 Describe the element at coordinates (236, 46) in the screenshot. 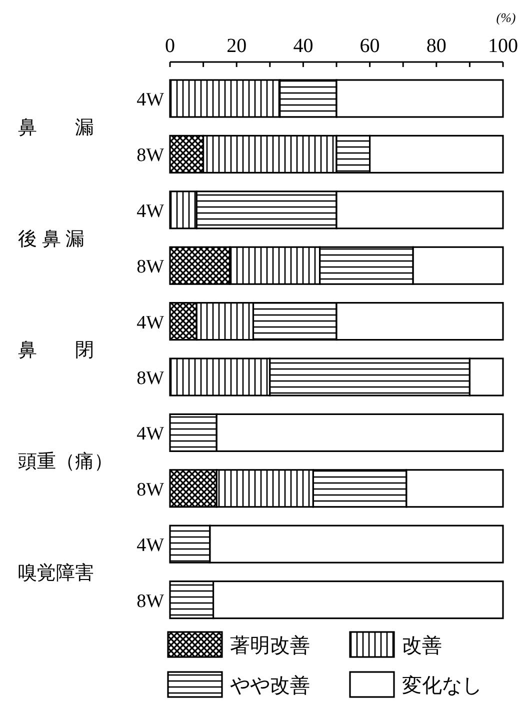

I see `x-tick-label: 20` at that location.